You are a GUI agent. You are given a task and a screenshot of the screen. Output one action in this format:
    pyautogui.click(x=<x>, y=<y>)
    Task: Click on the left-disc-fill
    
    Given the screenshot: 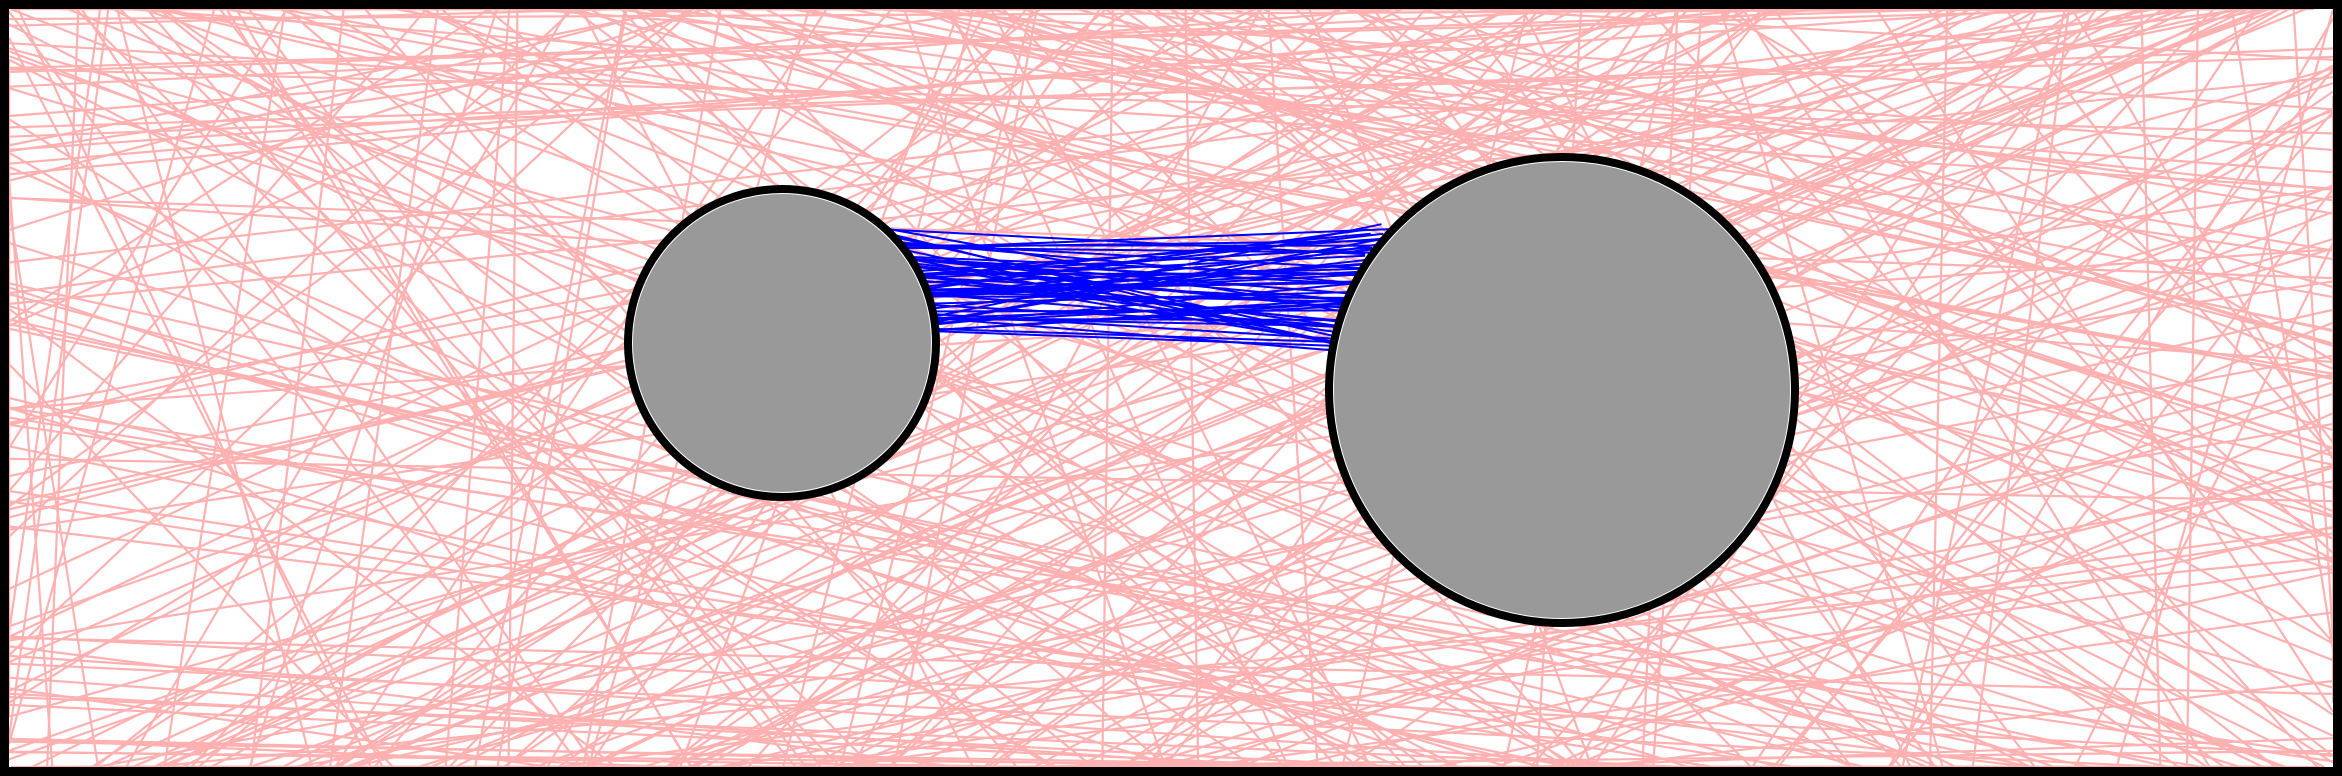 What is the action you would take?
    pyautogui.click(x=782, y=343)
    